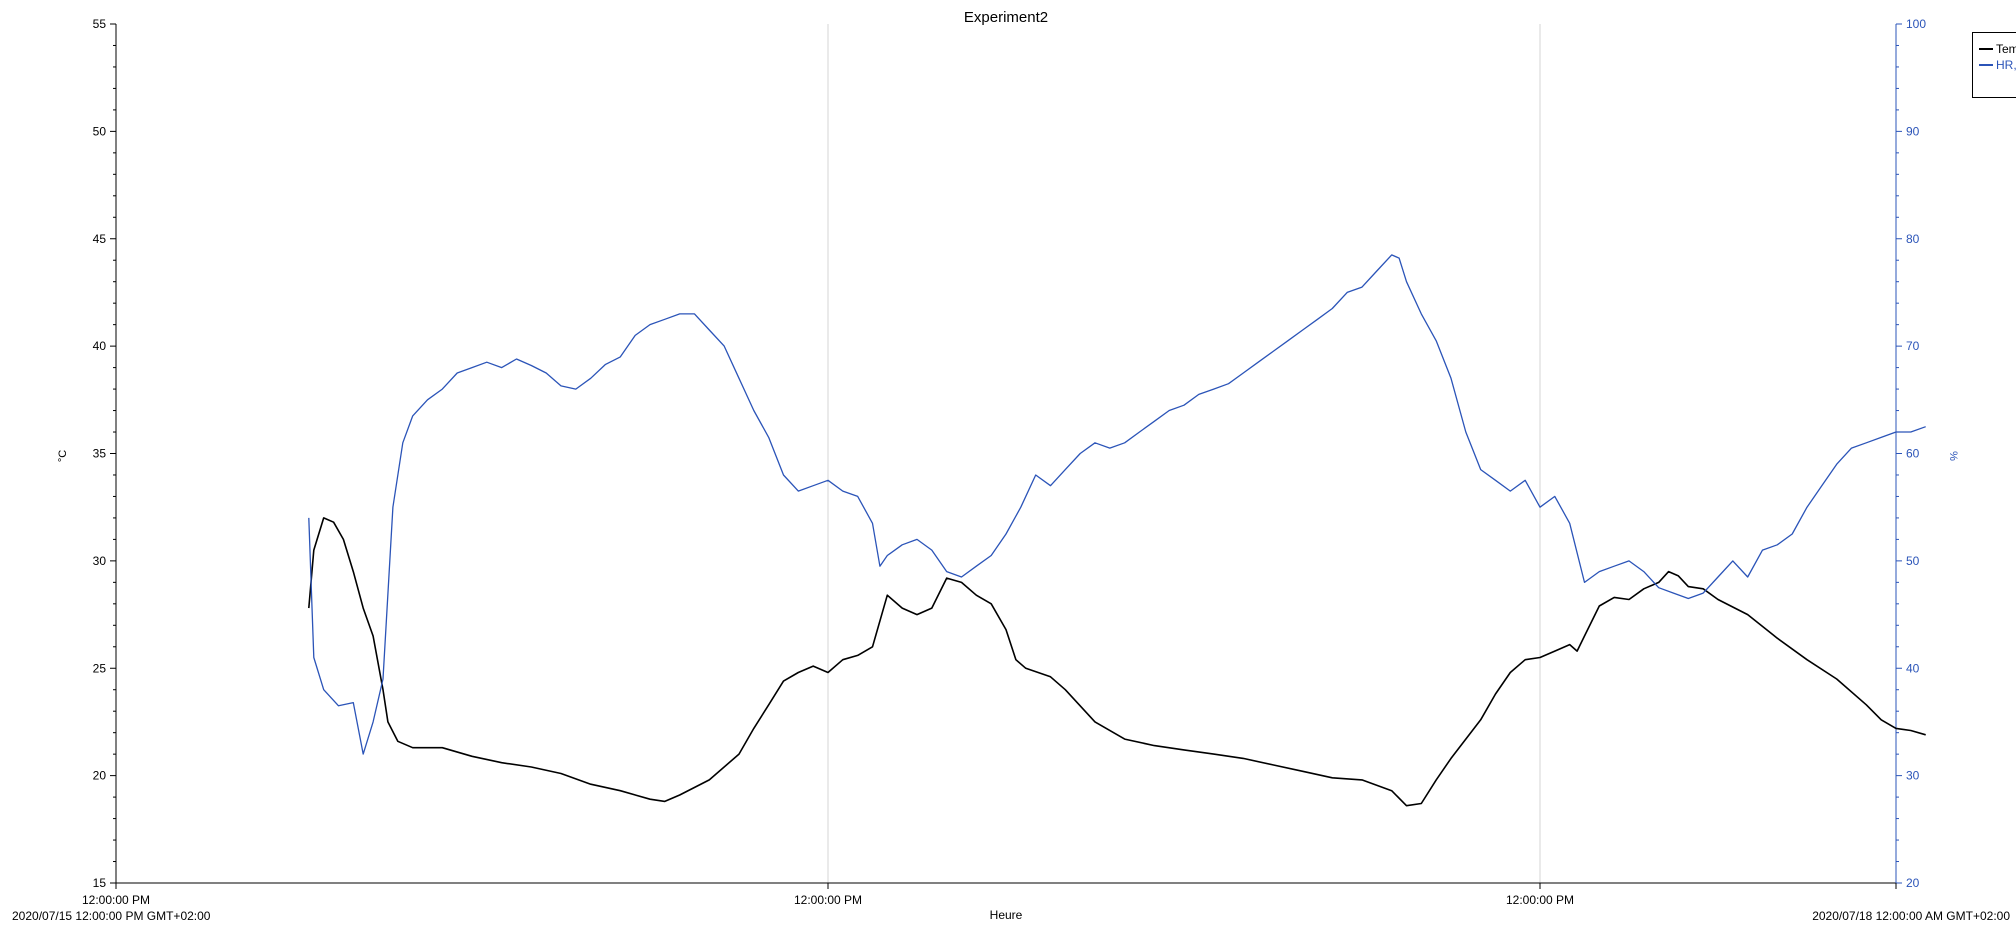 This screenshot has width=2016, height=926. What do you see at coordinates (1913, 346) in the screenshot?
I see `y-tick-label-right: 70` at bounding box center [1913, 346].